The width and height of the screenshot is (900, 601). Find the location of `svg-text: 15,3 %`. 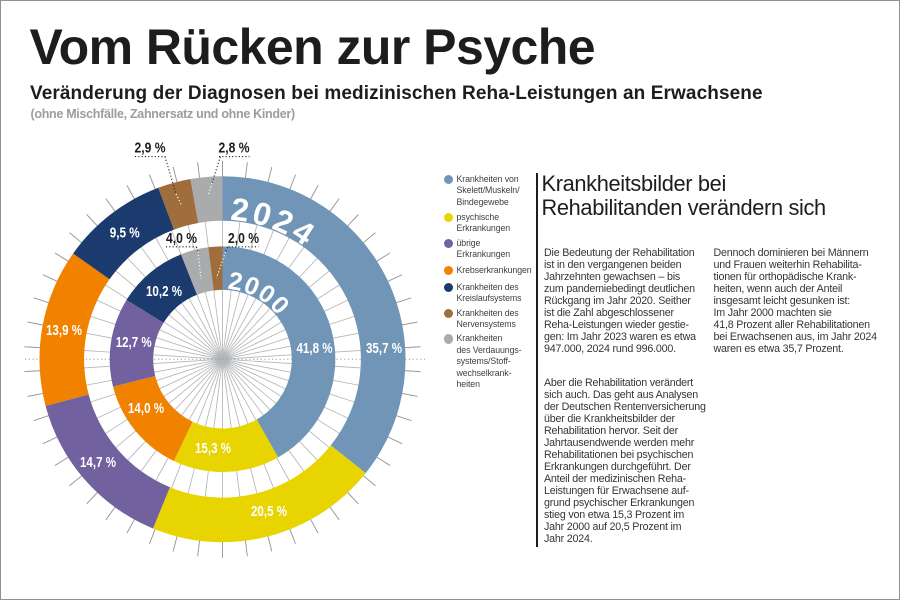

svg-text: 15,3 % is located at coordinates (213, 449).